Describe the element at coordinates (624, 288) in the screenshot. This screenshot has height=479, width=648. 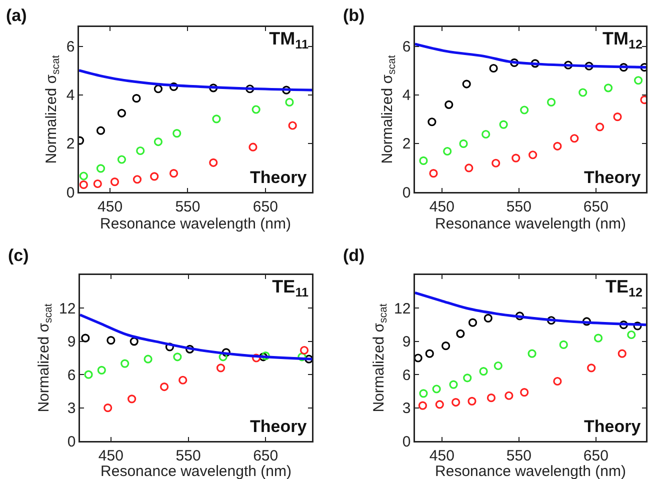
I see `chart-title: TE$_{12}$` at that location.